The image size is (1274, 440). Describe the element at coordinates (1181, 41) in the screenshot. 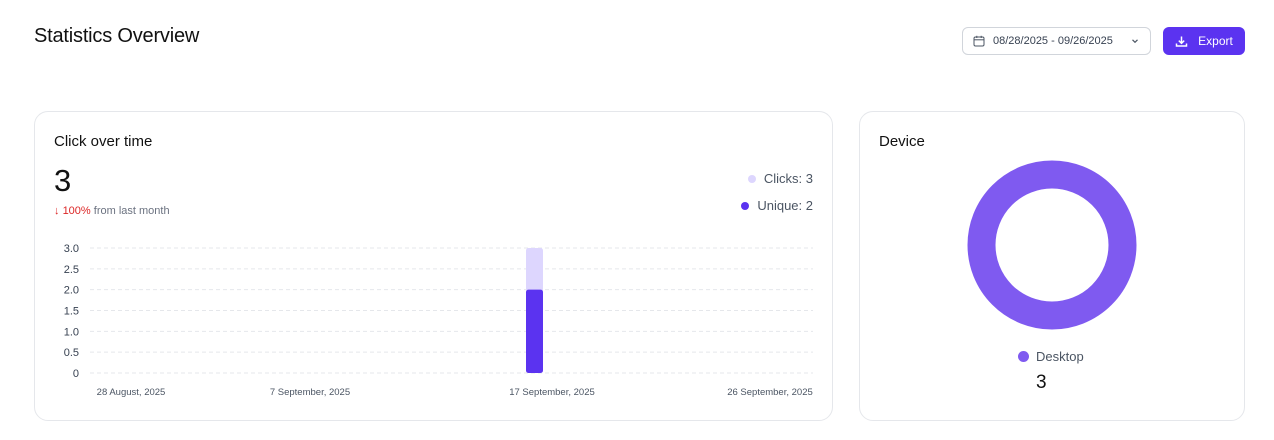

I see `download-icon` at that location.